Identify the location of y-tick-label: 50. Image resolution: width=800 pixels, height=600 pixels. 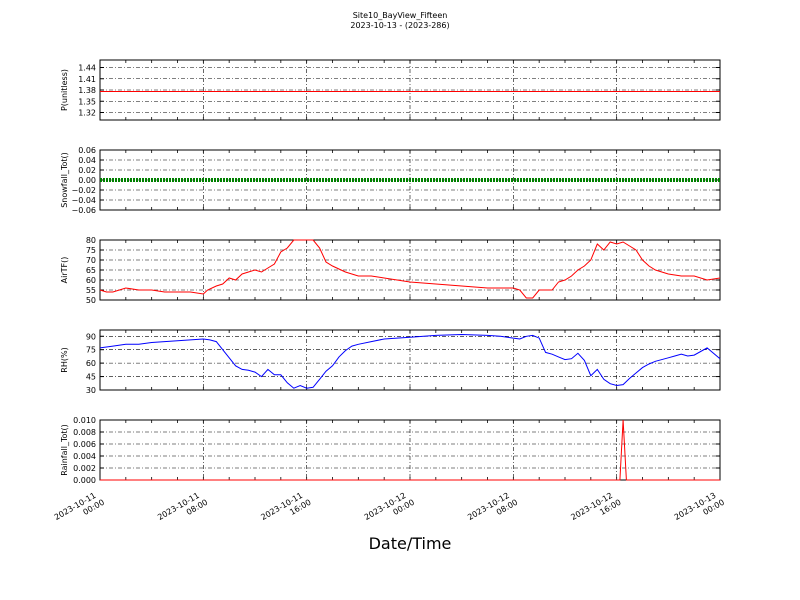
(91, 300).